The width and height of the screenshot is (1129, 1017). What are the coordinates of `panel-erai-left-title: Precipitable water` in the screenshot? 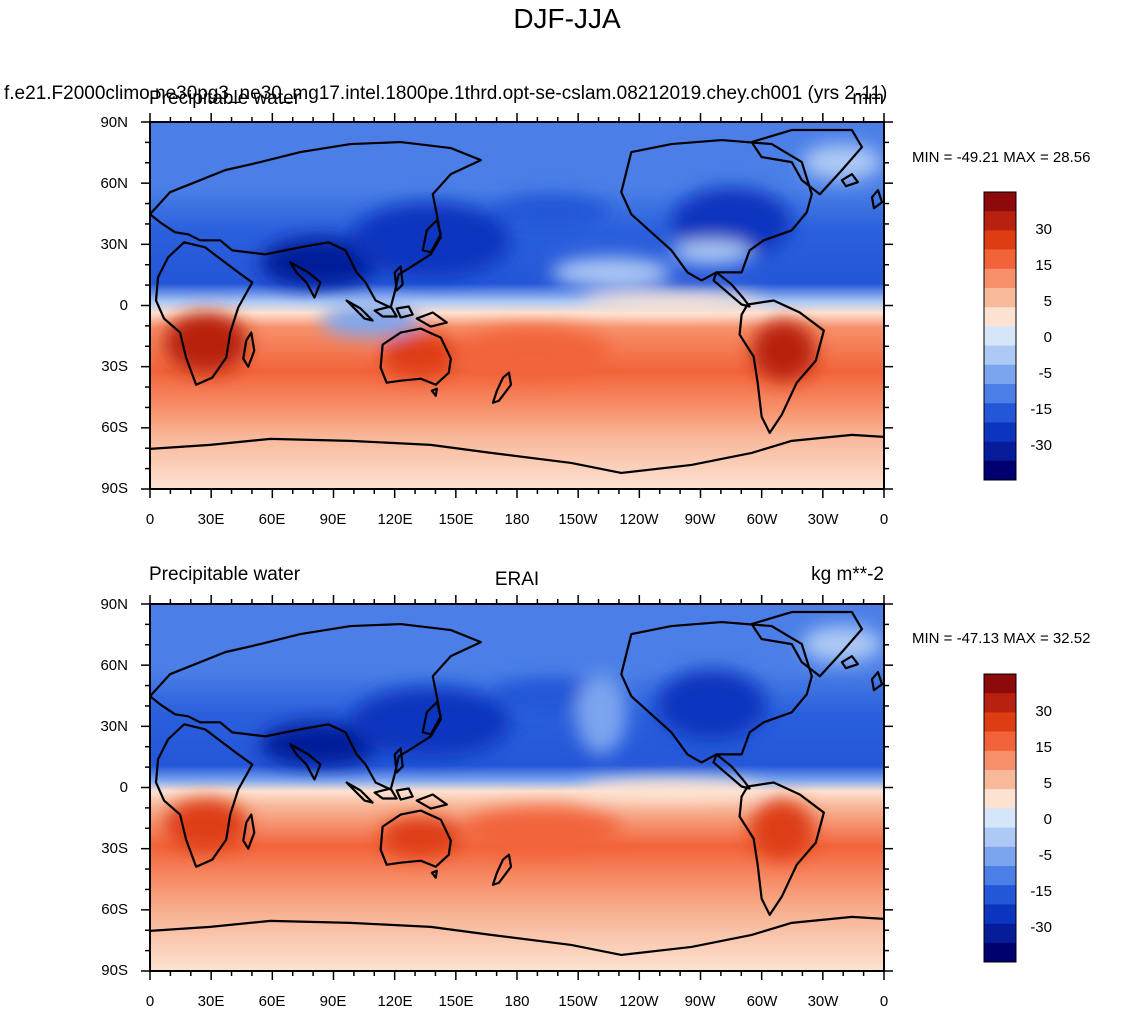 It's located at (225, 574).